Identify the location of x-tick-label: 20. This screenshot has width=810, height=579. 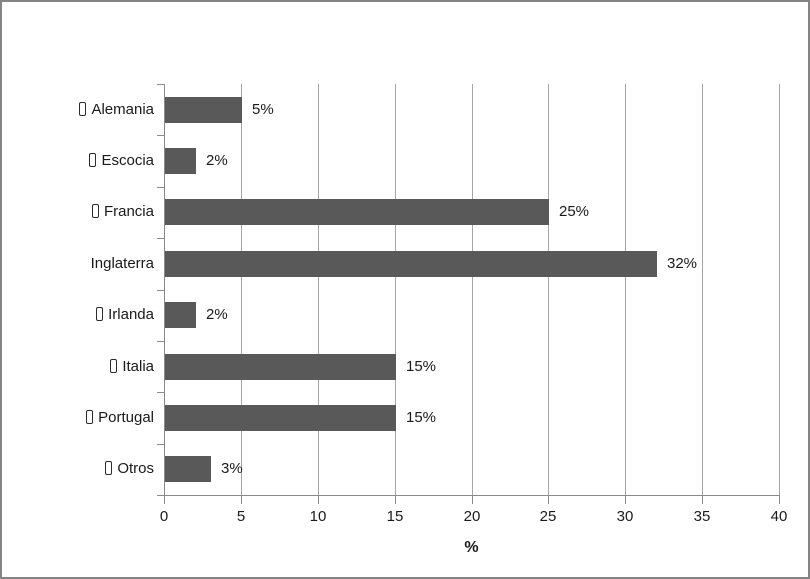
(472, 516).